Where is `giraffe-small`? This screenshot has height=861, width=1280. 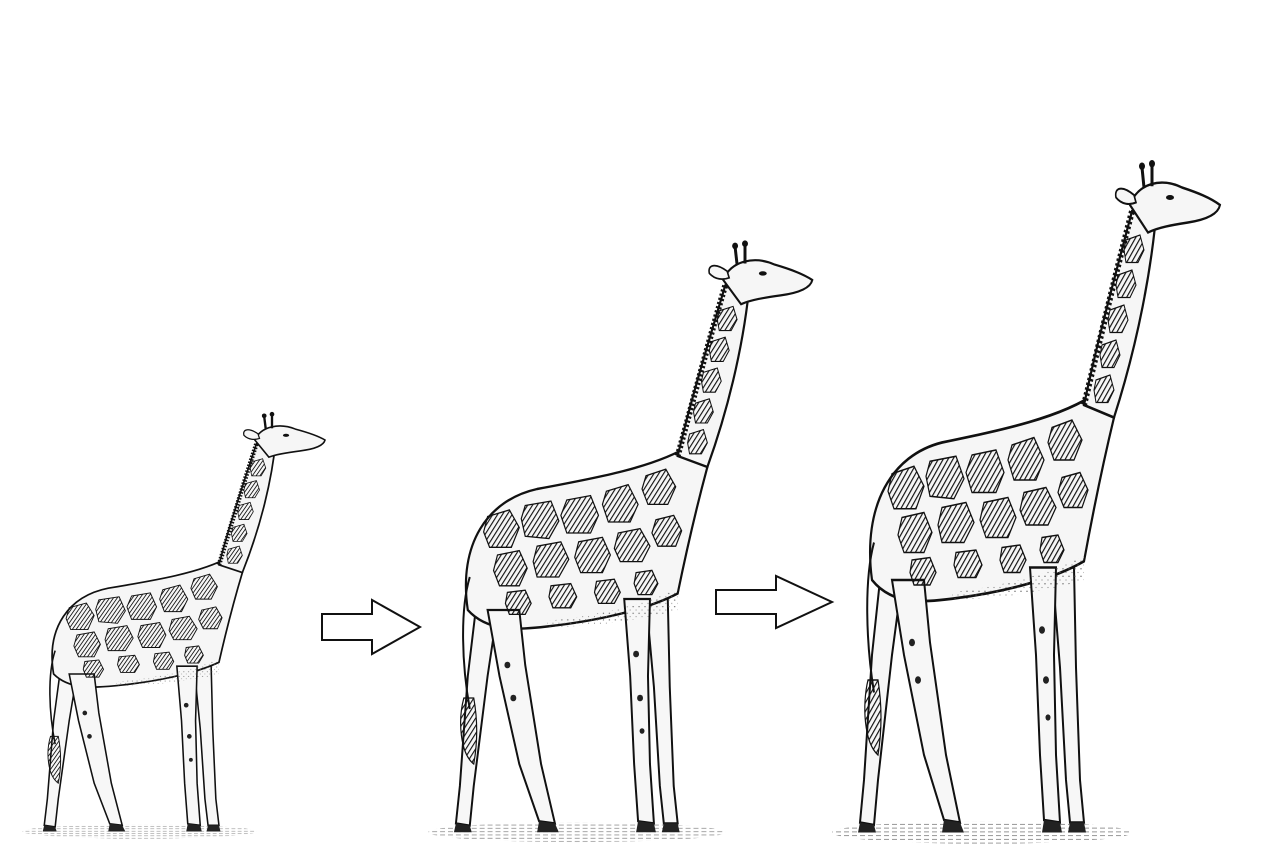 giraffe-small is located at coordinates (173, 625).